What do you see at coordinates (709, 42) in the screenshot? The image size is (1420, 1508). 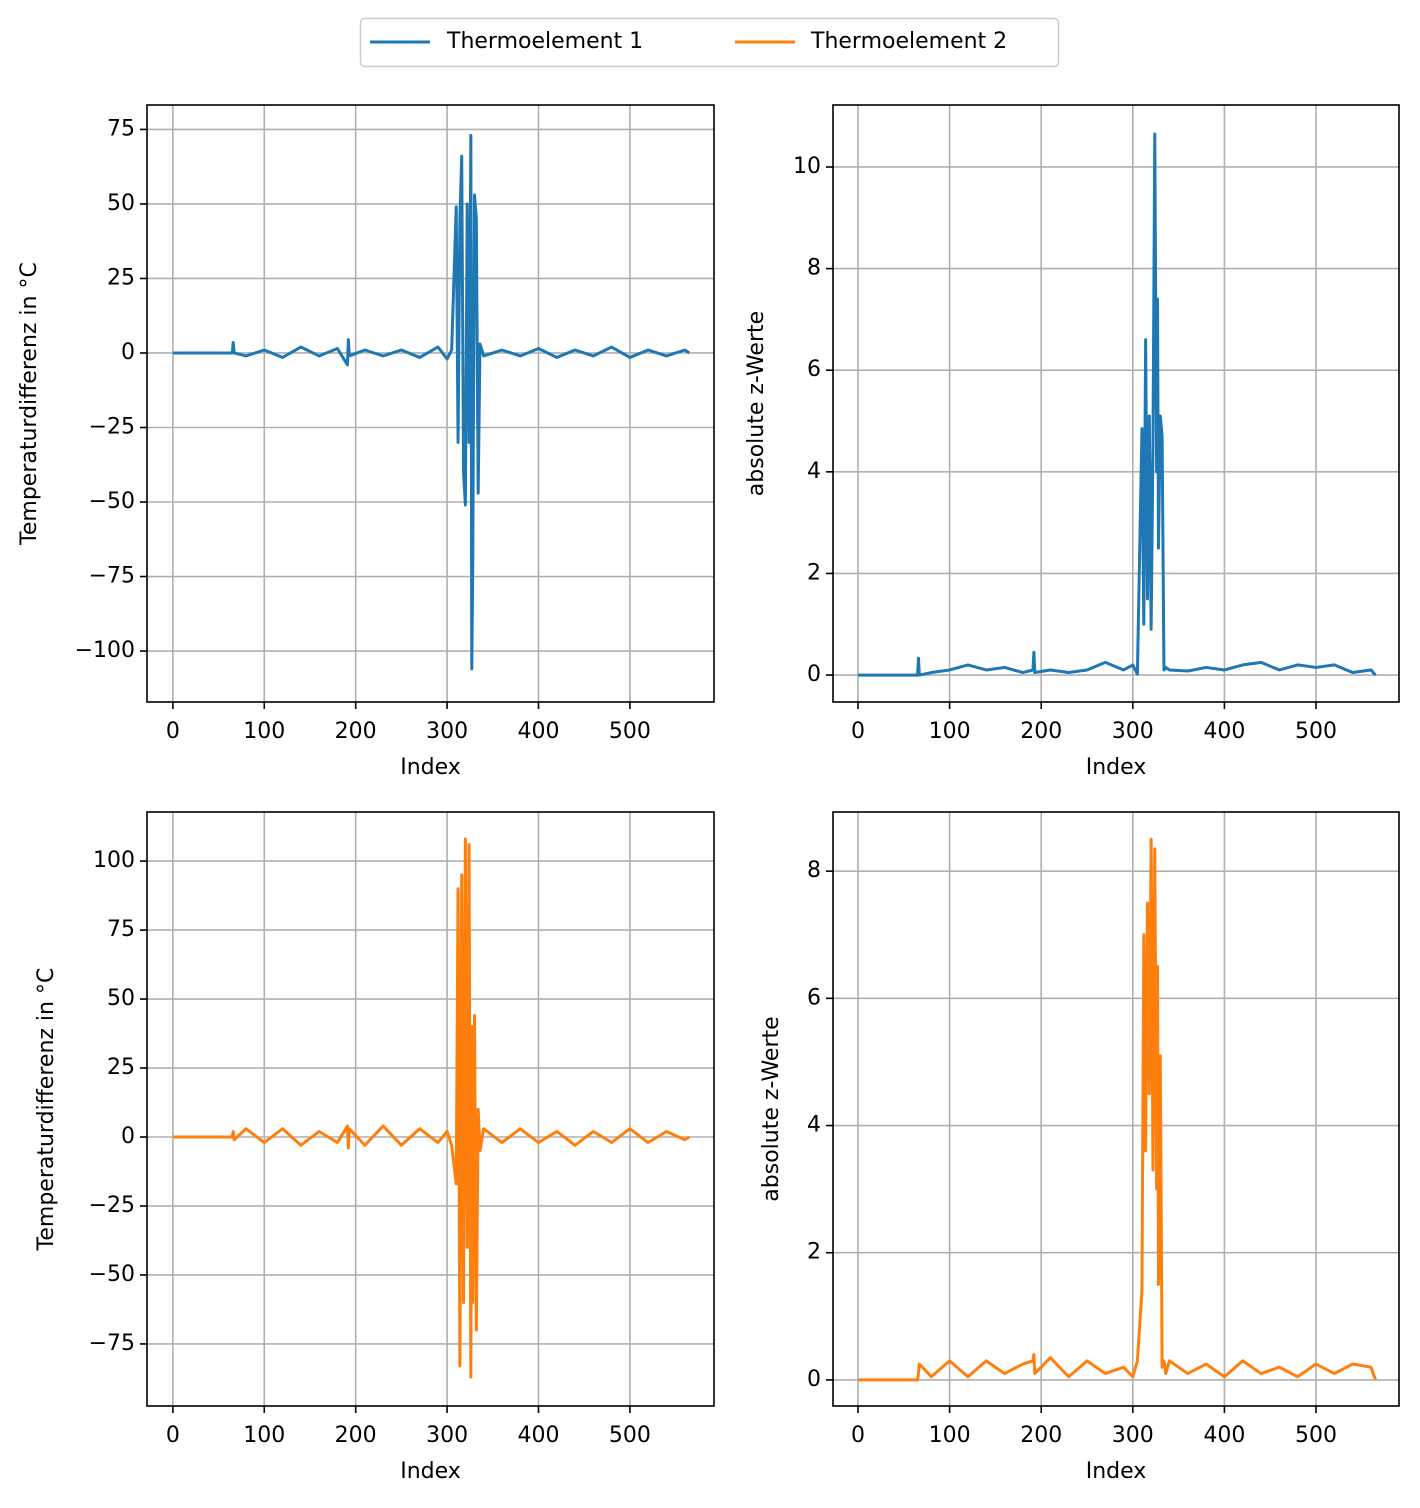 I see `legend-box` at bounding box center [709, 42].